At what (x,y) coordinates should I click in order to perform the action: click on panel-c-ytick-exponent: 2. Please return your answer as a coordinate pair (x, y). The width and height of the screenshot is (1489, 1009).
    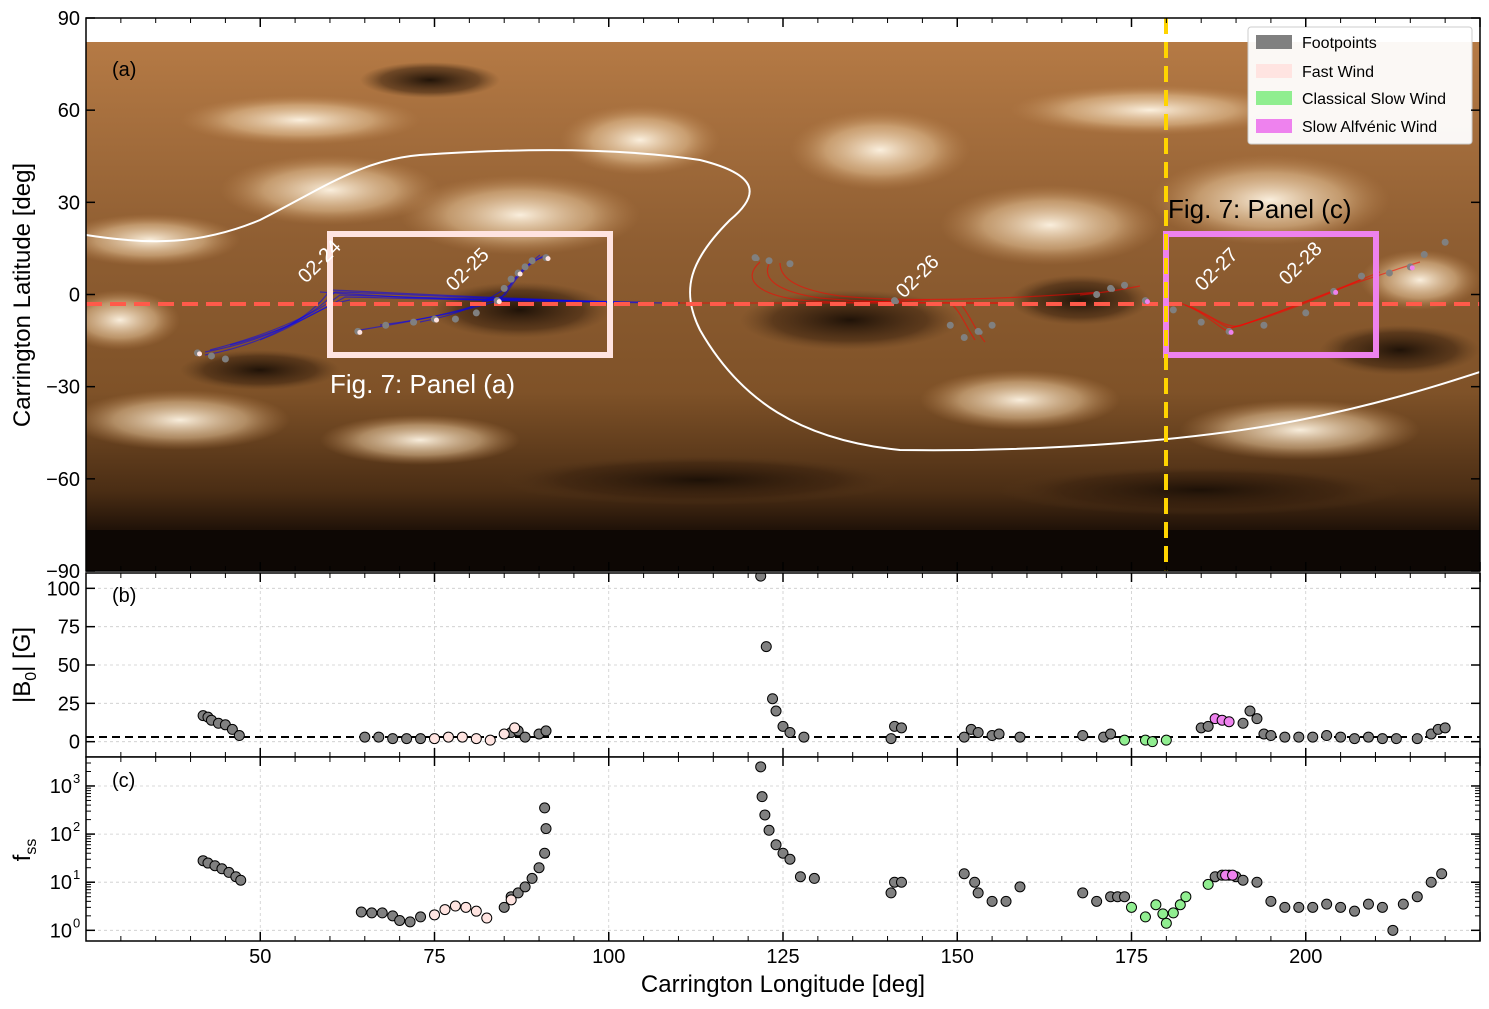
    Looking at the image, I should click on (76, 826).